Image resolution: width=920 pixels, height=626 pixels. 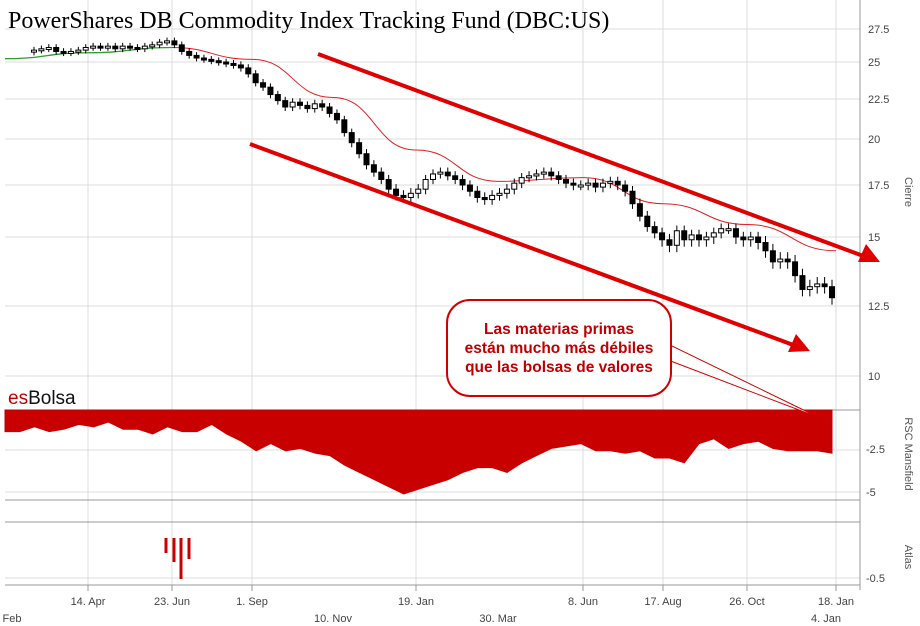 I want to click on price-tick-label: 15, so click(x=874, y=238).